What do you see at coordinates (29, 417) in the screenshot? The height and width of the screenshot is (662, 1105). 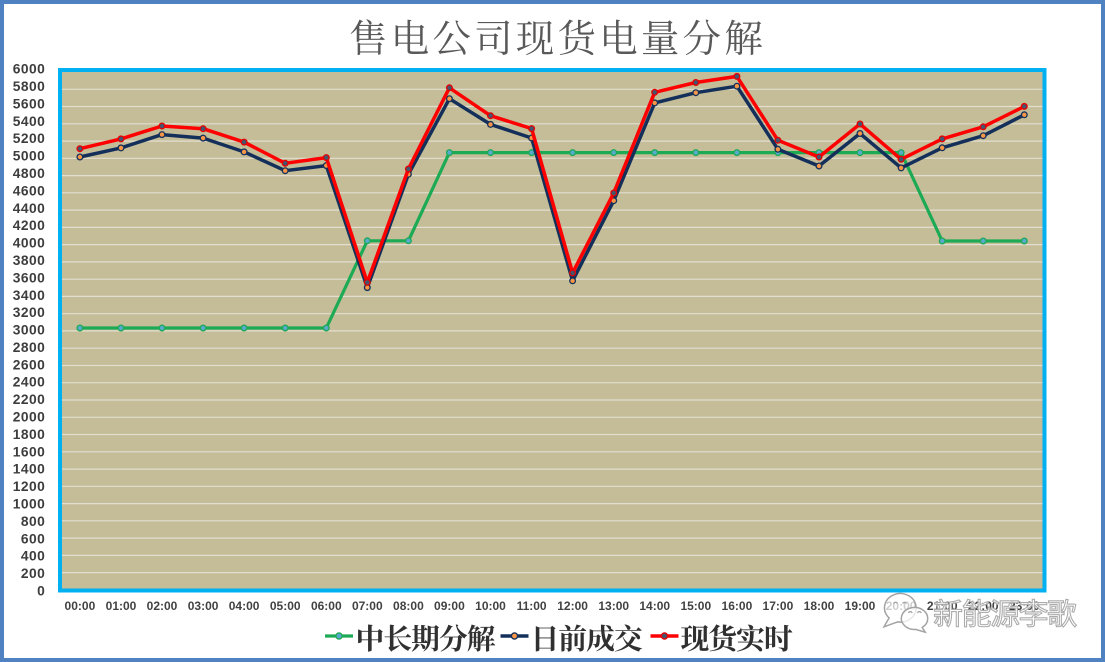 I see `svg-text: 2000` at bounding box center [29, 417].